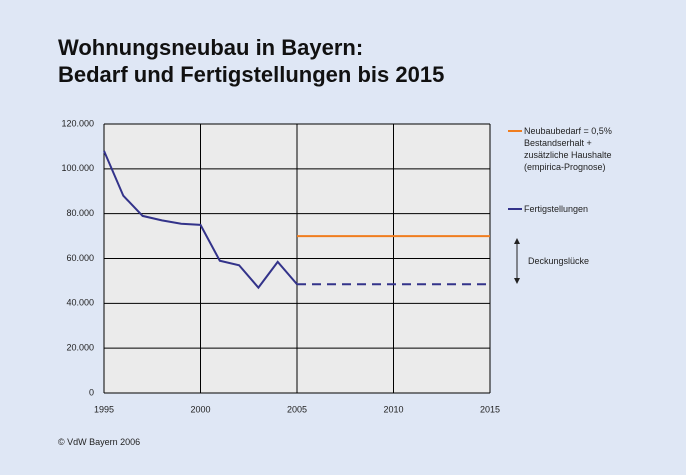 This screenshot has height=475, width=686. What do you see at coordinates (490, 409) in the screenshot?
I see `x-tick-label: 2015` at bounding box center [490, 409].